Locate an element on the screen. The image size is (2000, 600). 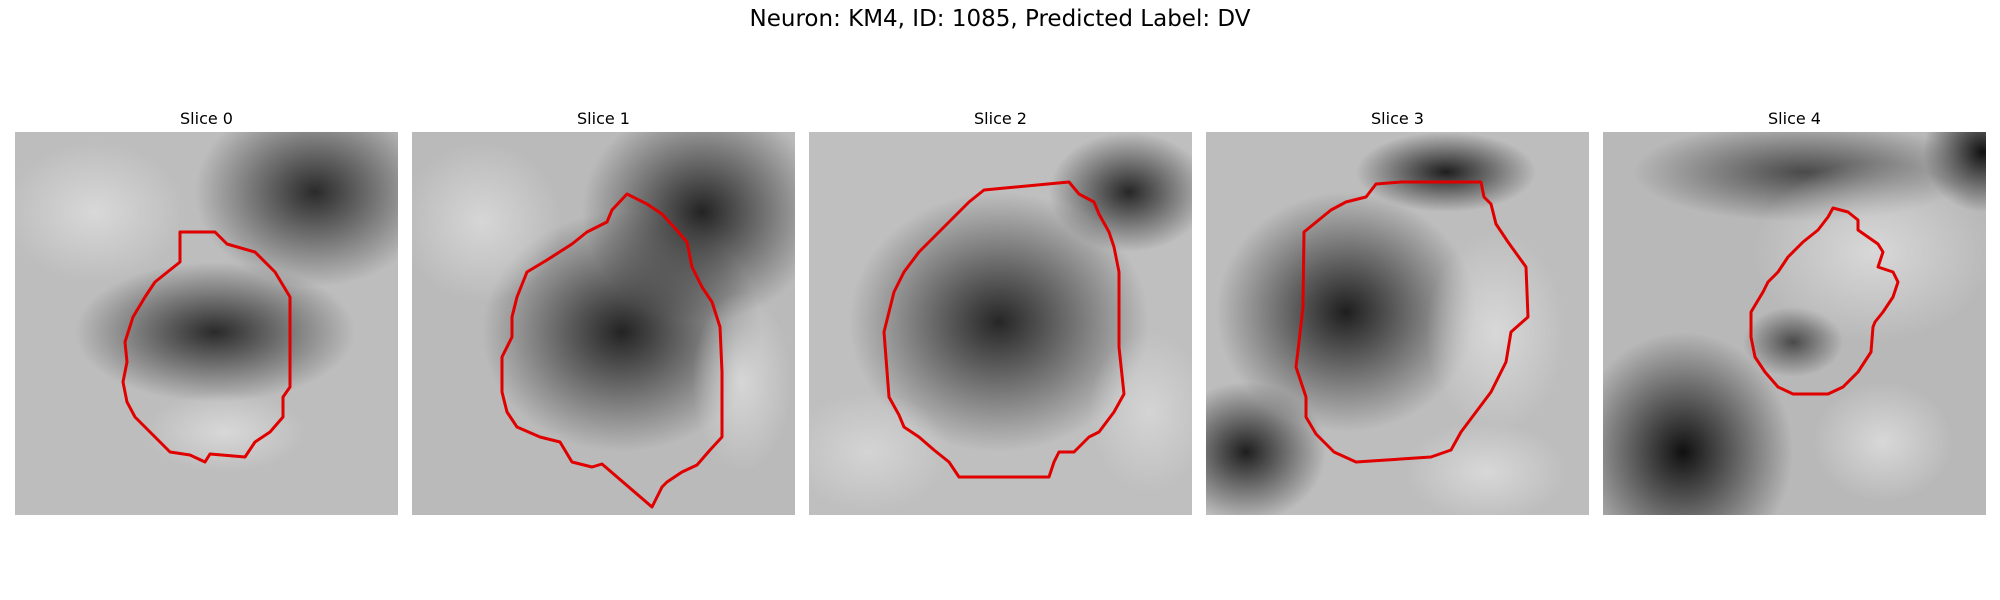
slice-panel-0: Slice 0 is located at coordinates (206, 311).